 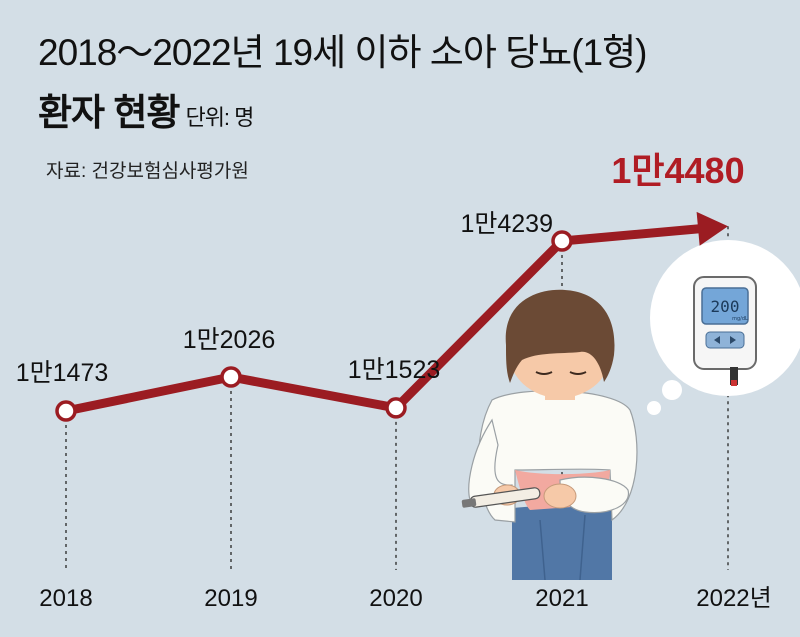 I want to click on x-tick-0: 2018, so click(x=65, y=598).